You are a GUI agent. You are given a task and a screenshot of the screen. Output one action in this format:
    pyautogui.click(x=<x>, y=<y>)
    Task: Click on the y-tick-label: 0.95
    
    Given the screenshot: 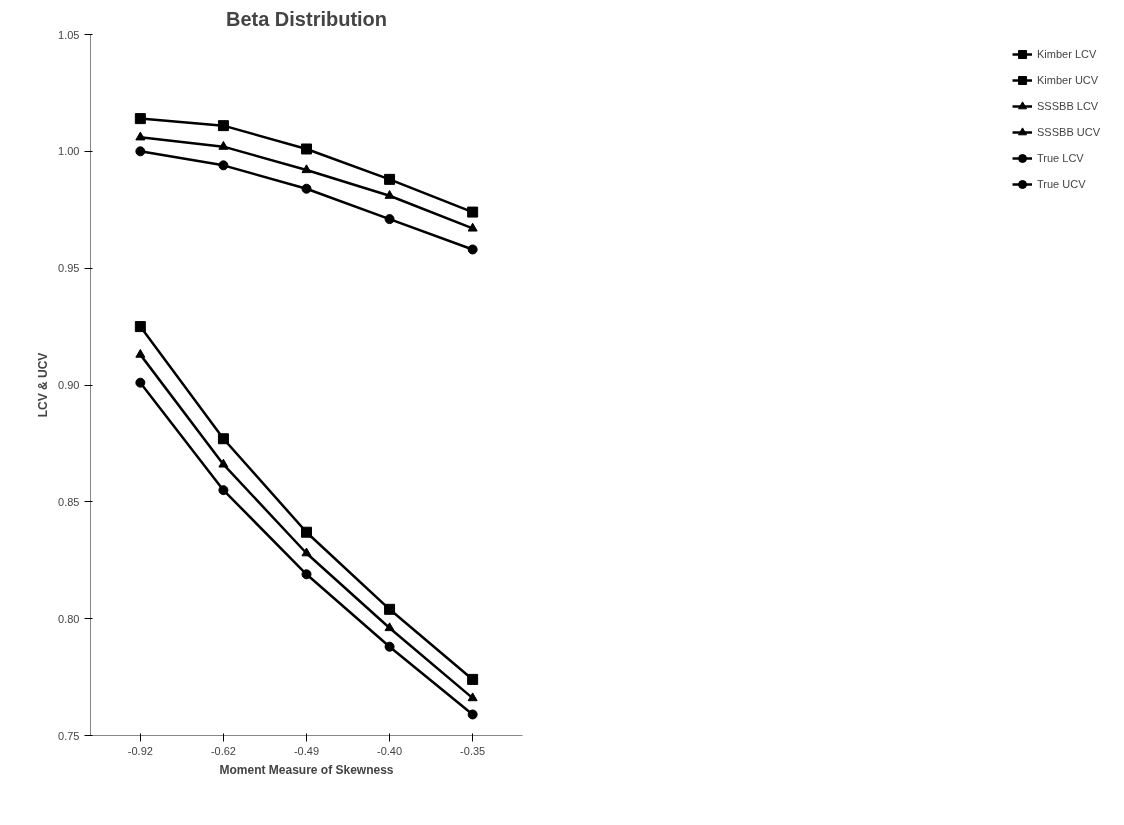 What is the action you would take?
    pyautogui.click(x=69, y=268)
    